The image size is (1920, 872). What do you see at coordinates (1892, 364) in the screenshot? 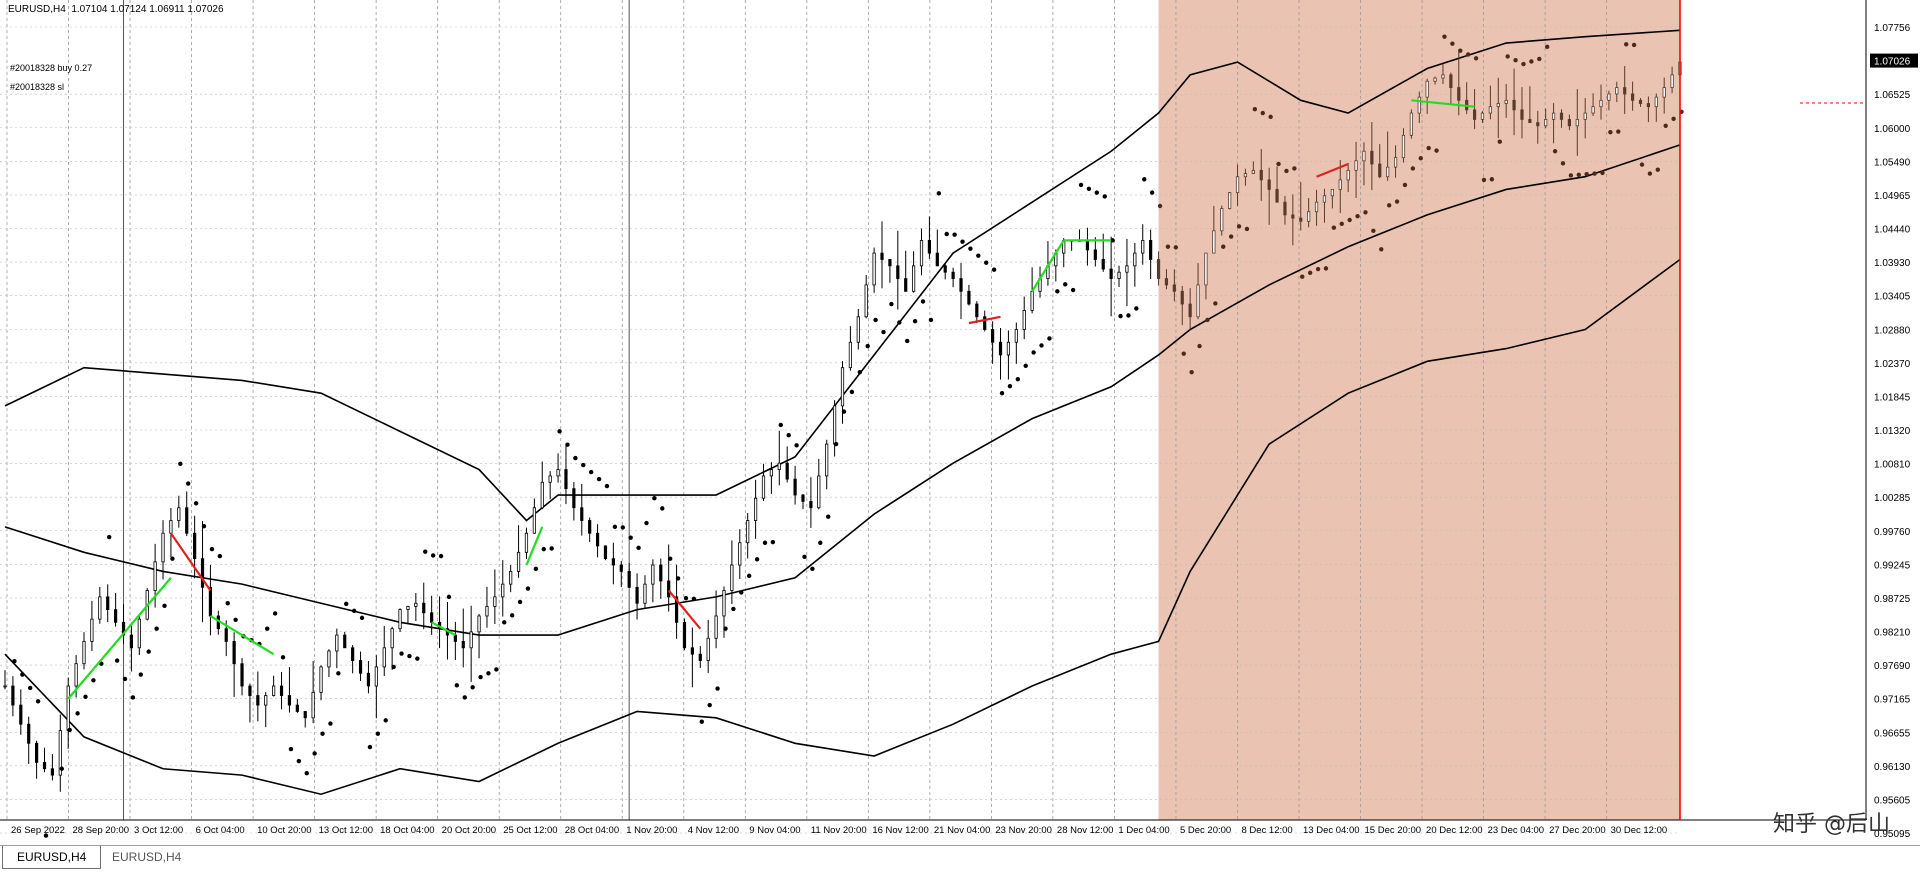
I see `y-tick-label: 1.02370` at bounding box center [1892, 364].